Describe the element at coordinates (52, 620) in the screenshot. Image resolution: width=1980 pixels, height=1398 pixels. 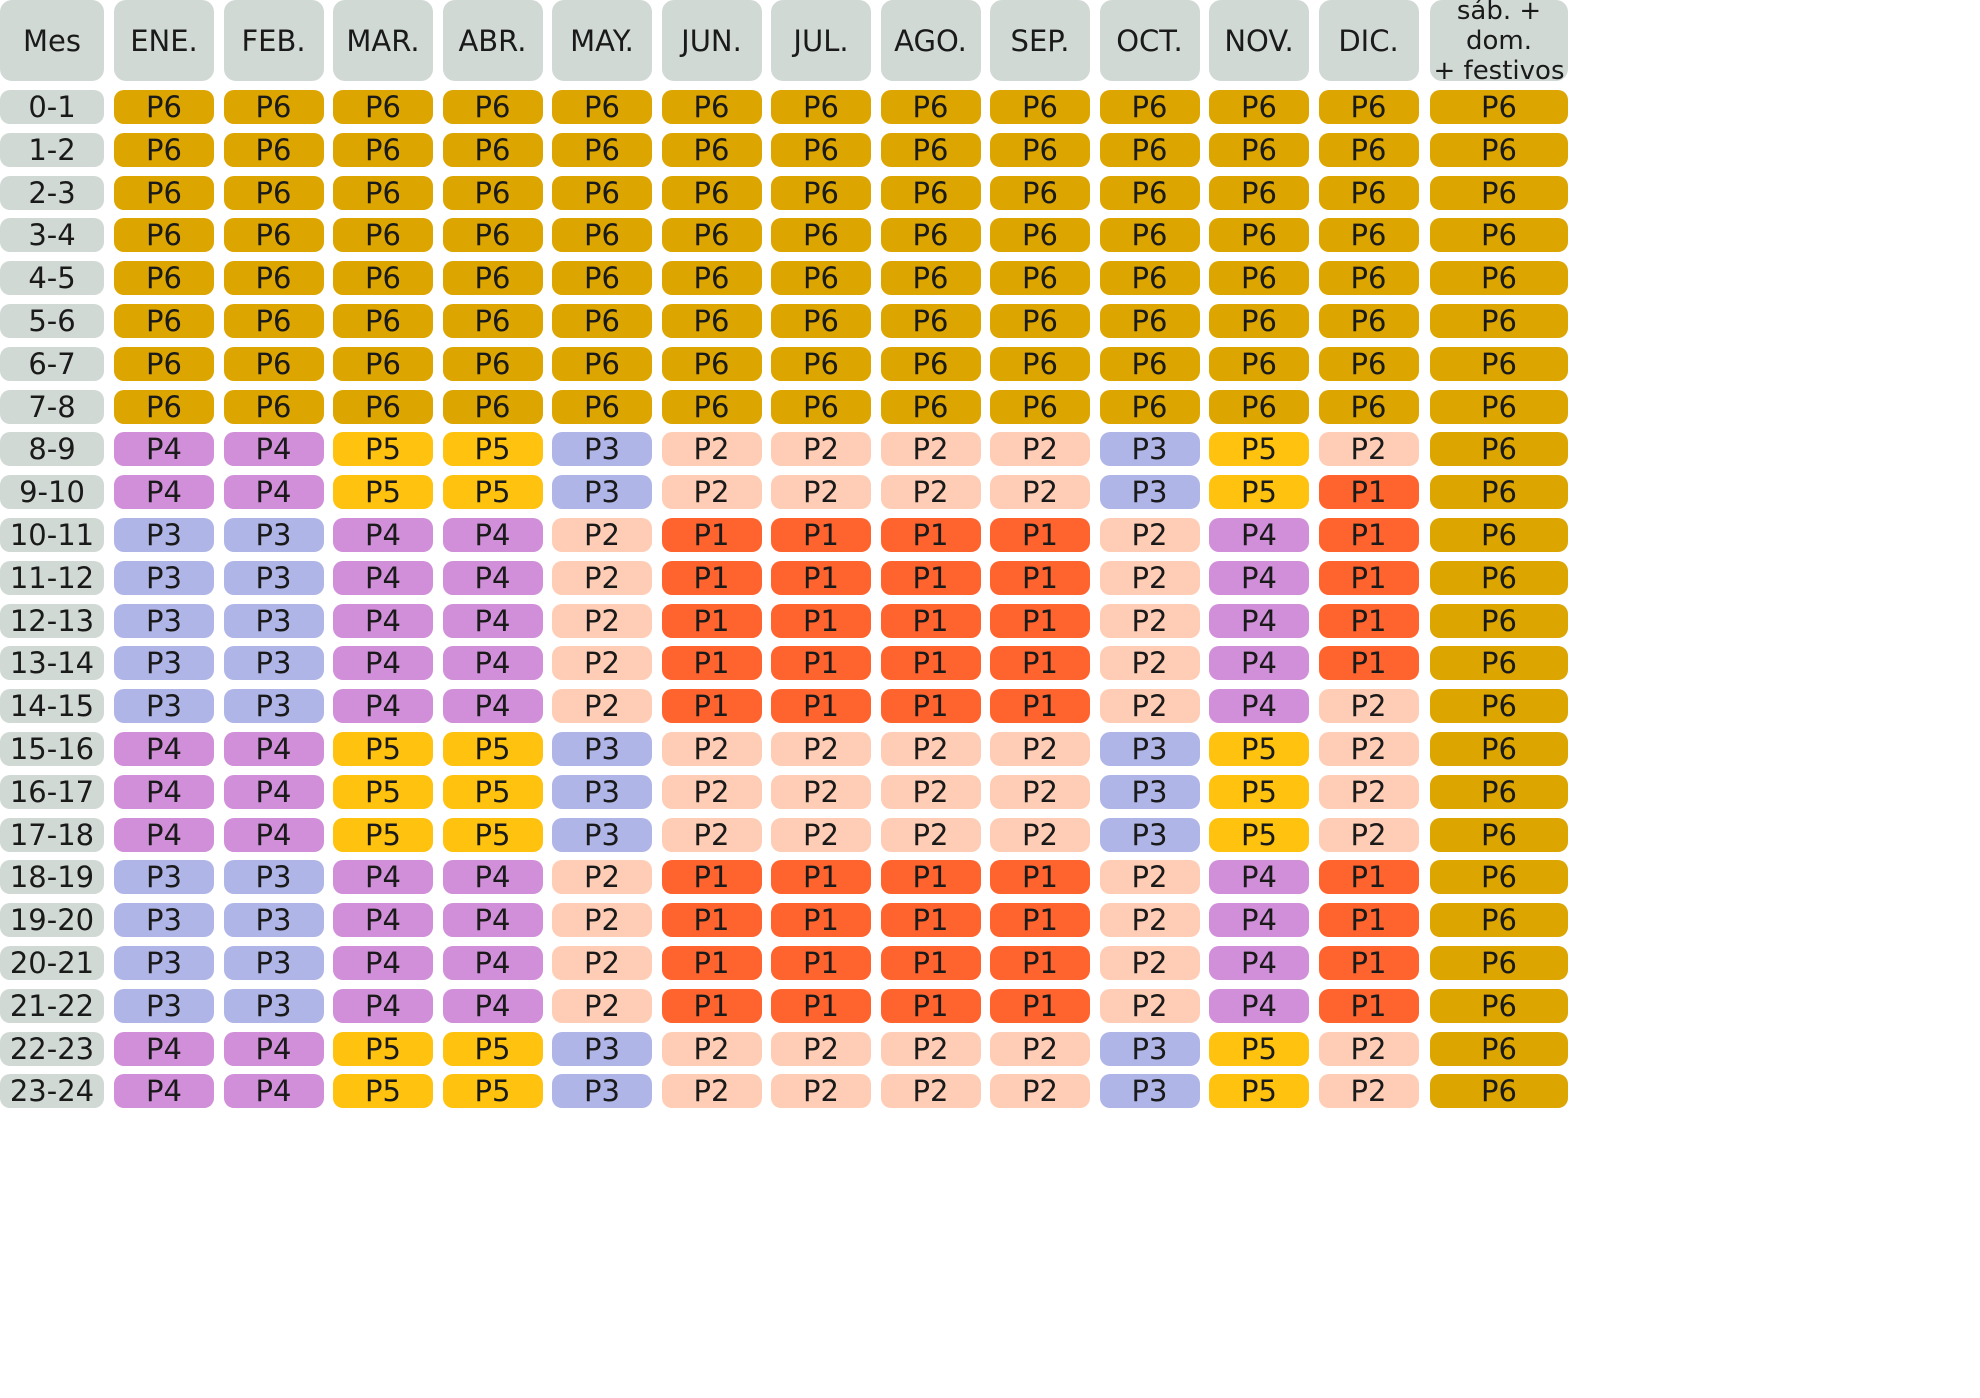
I see `row-hour-label: 12-13` at that location.